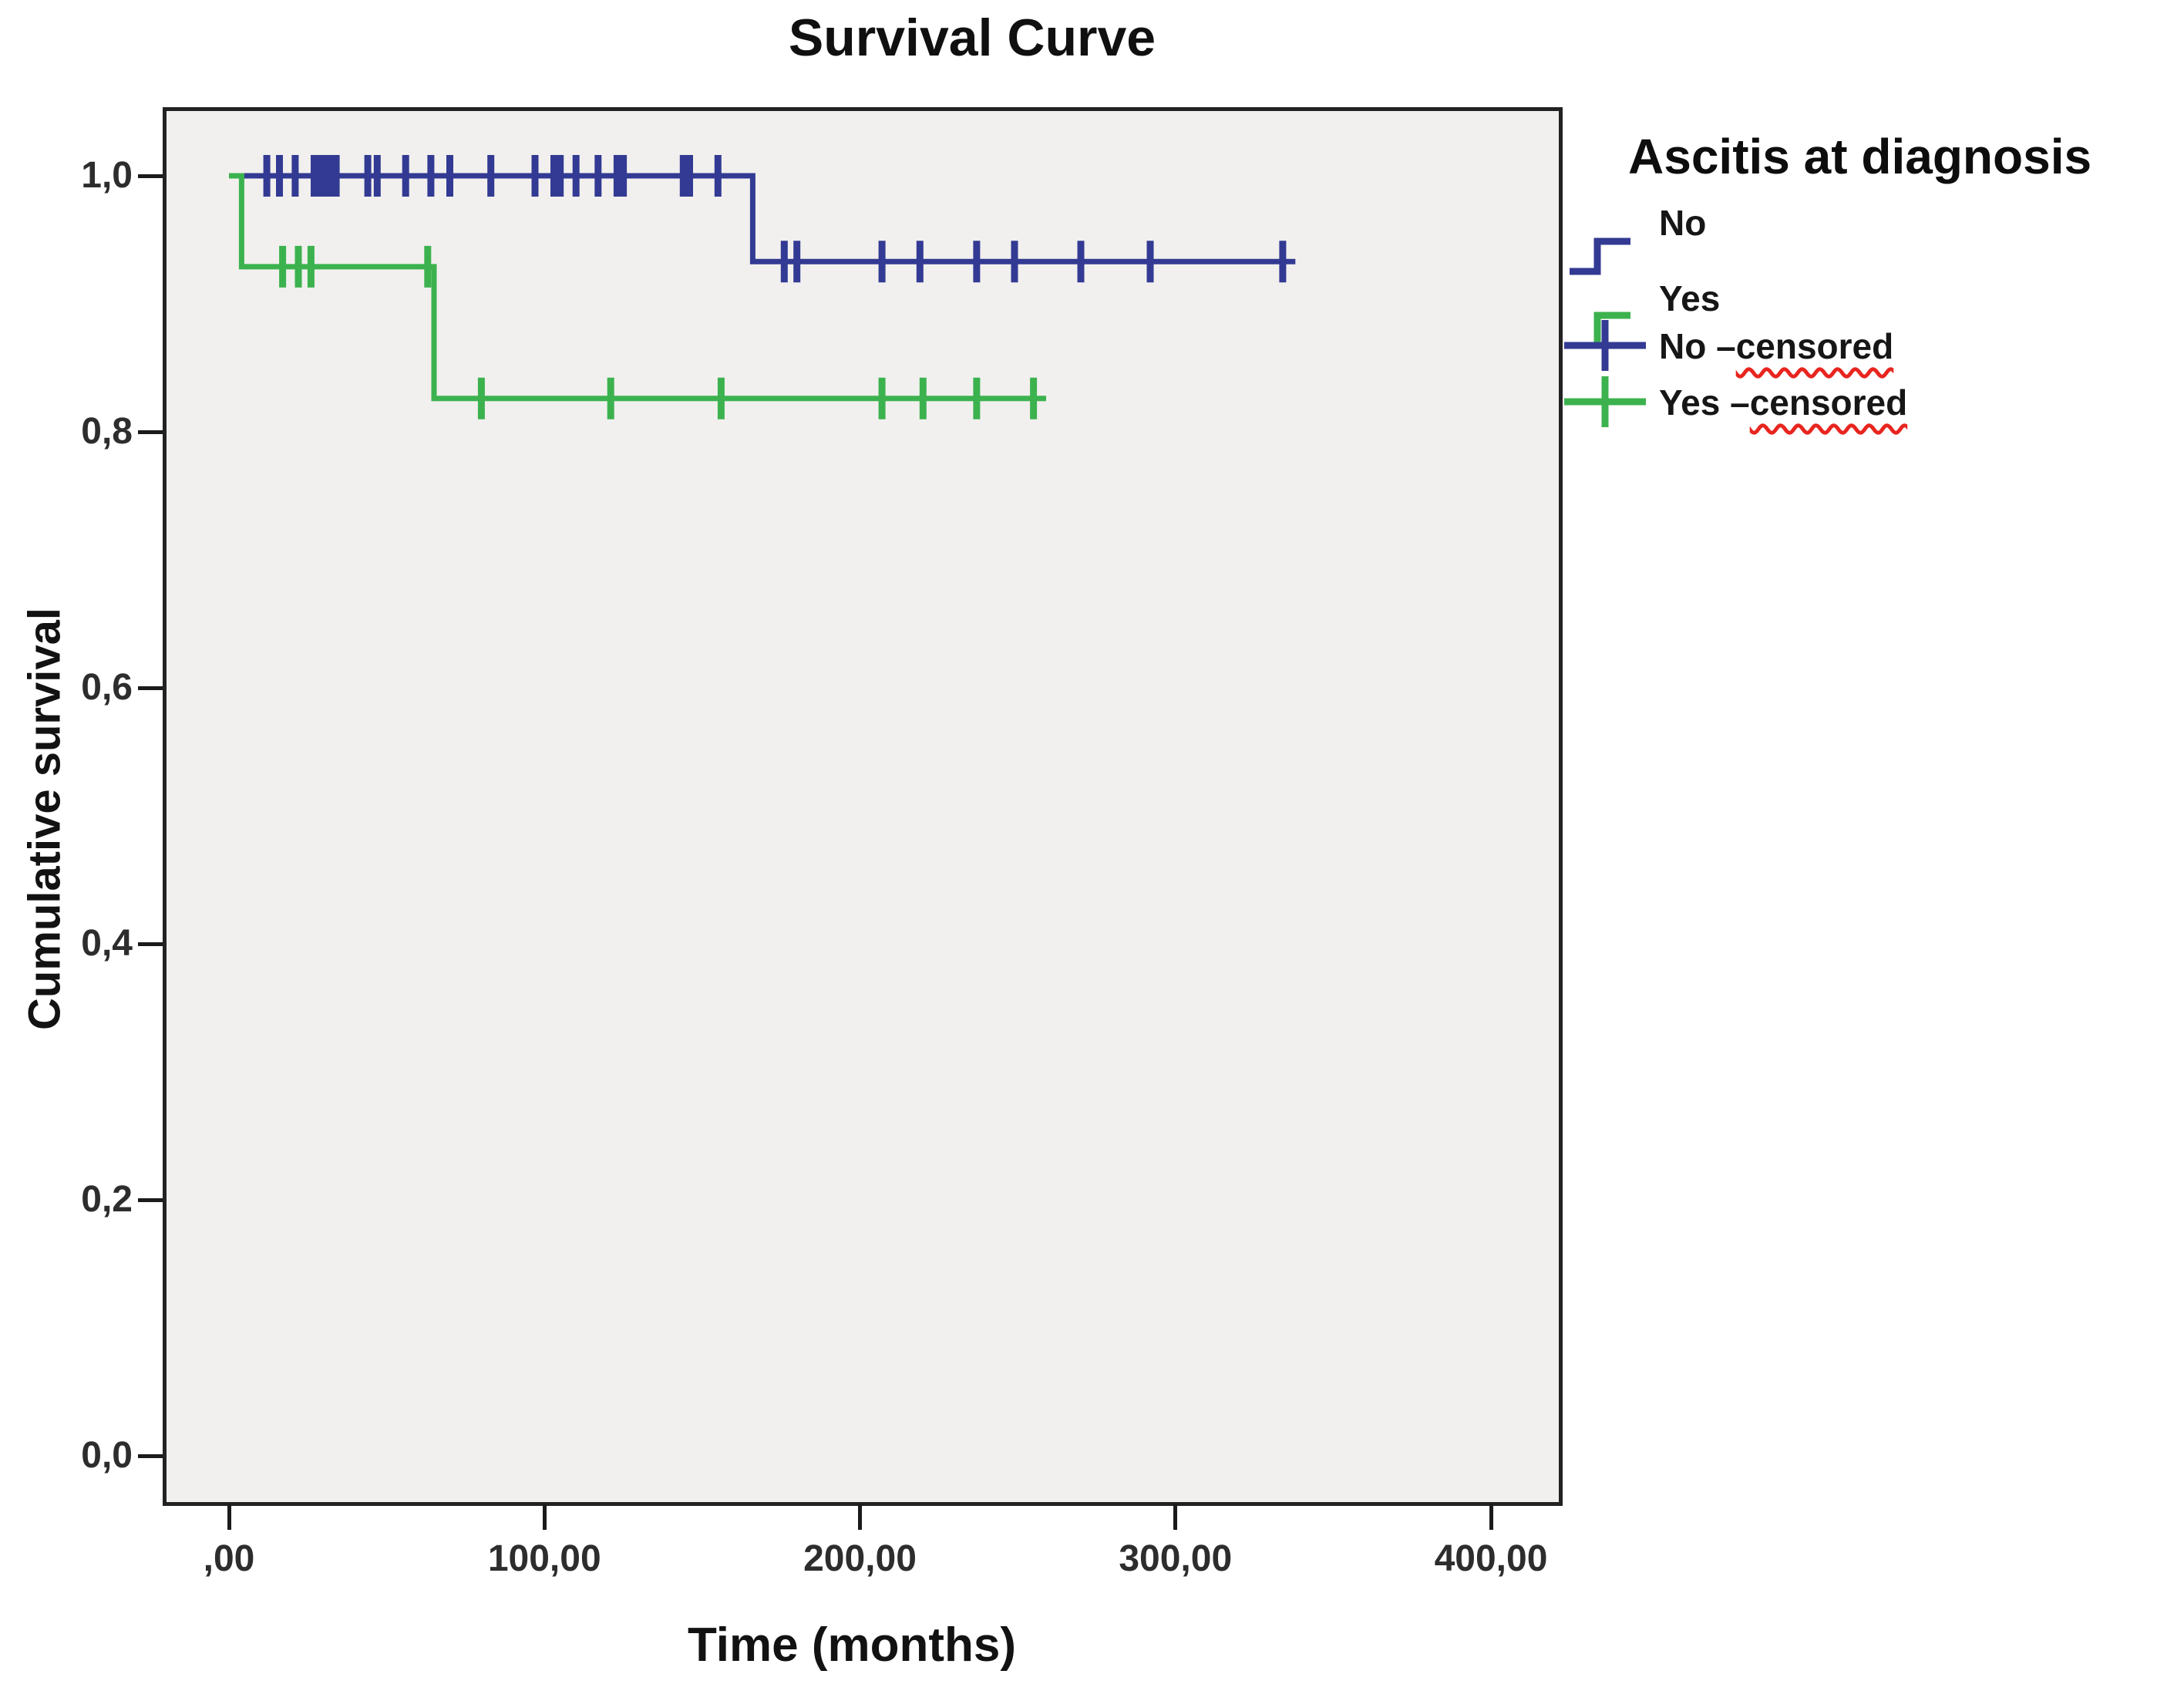 The height and width of the screenshot is (1701, 2184). I want to click on legend-item-no-censored-prefix: No –, so click(1697, 346).